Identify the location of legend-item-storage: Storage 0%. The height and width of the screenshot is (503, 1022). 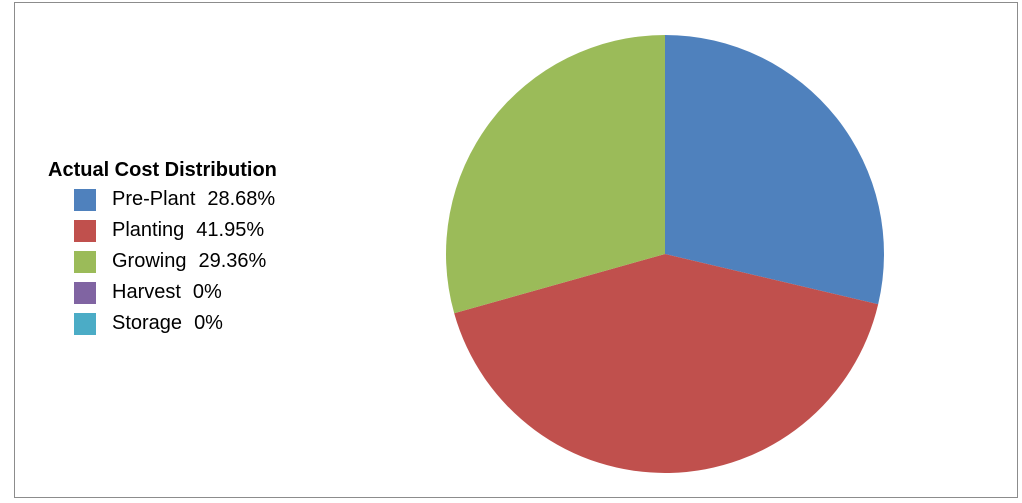
(231, 323).